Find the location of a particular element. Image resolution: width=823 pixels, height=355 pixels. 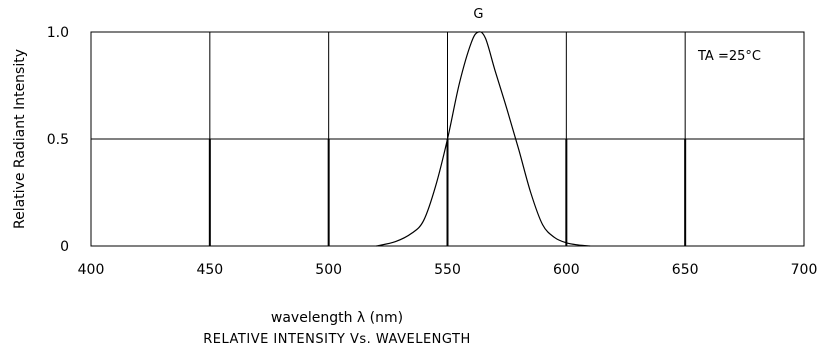

y-tick-label-0: 0 is located at coordinates (64, 247).